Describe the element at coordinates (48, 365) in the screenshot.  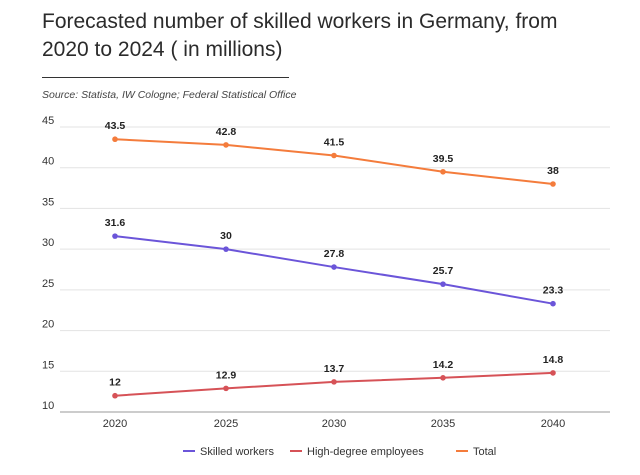
I see `y-tick-label: 15` at that location.